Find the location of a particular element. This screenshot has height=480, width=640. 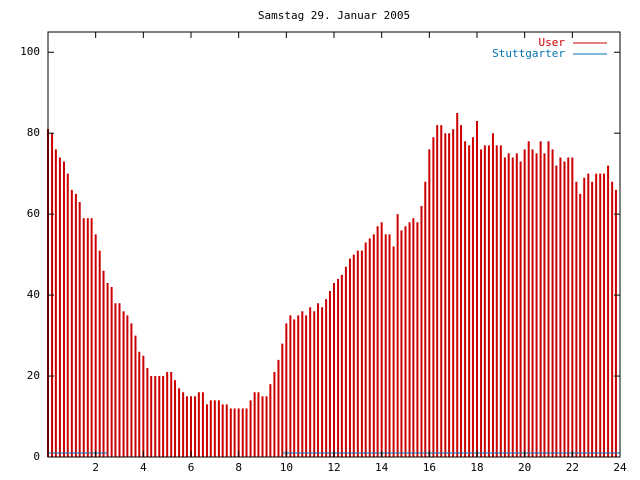

y-tick-label: 80 is located at coordinates (33, 132).